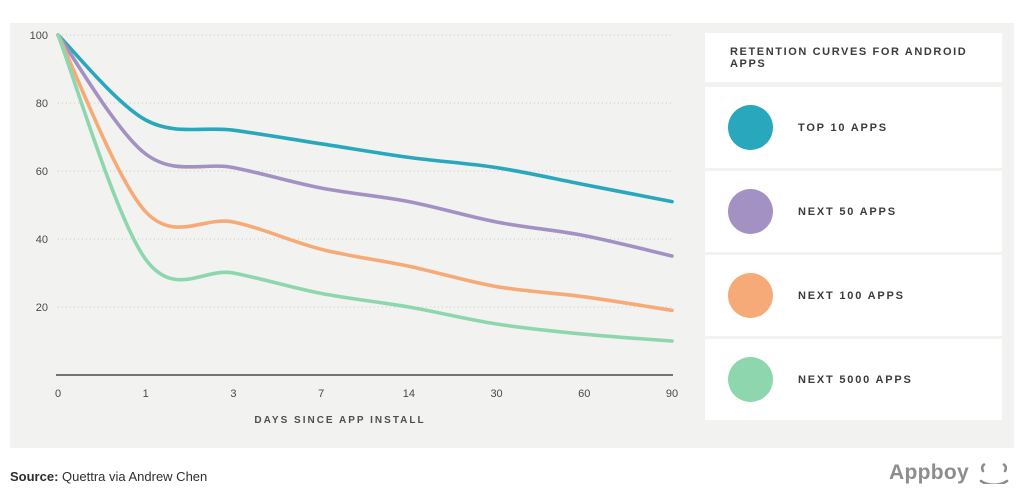  What do you see at coordinates (843, 127) in the screenshot?
I see `legend-label: TOP 10 APPS` at bounding box center [843, 127].